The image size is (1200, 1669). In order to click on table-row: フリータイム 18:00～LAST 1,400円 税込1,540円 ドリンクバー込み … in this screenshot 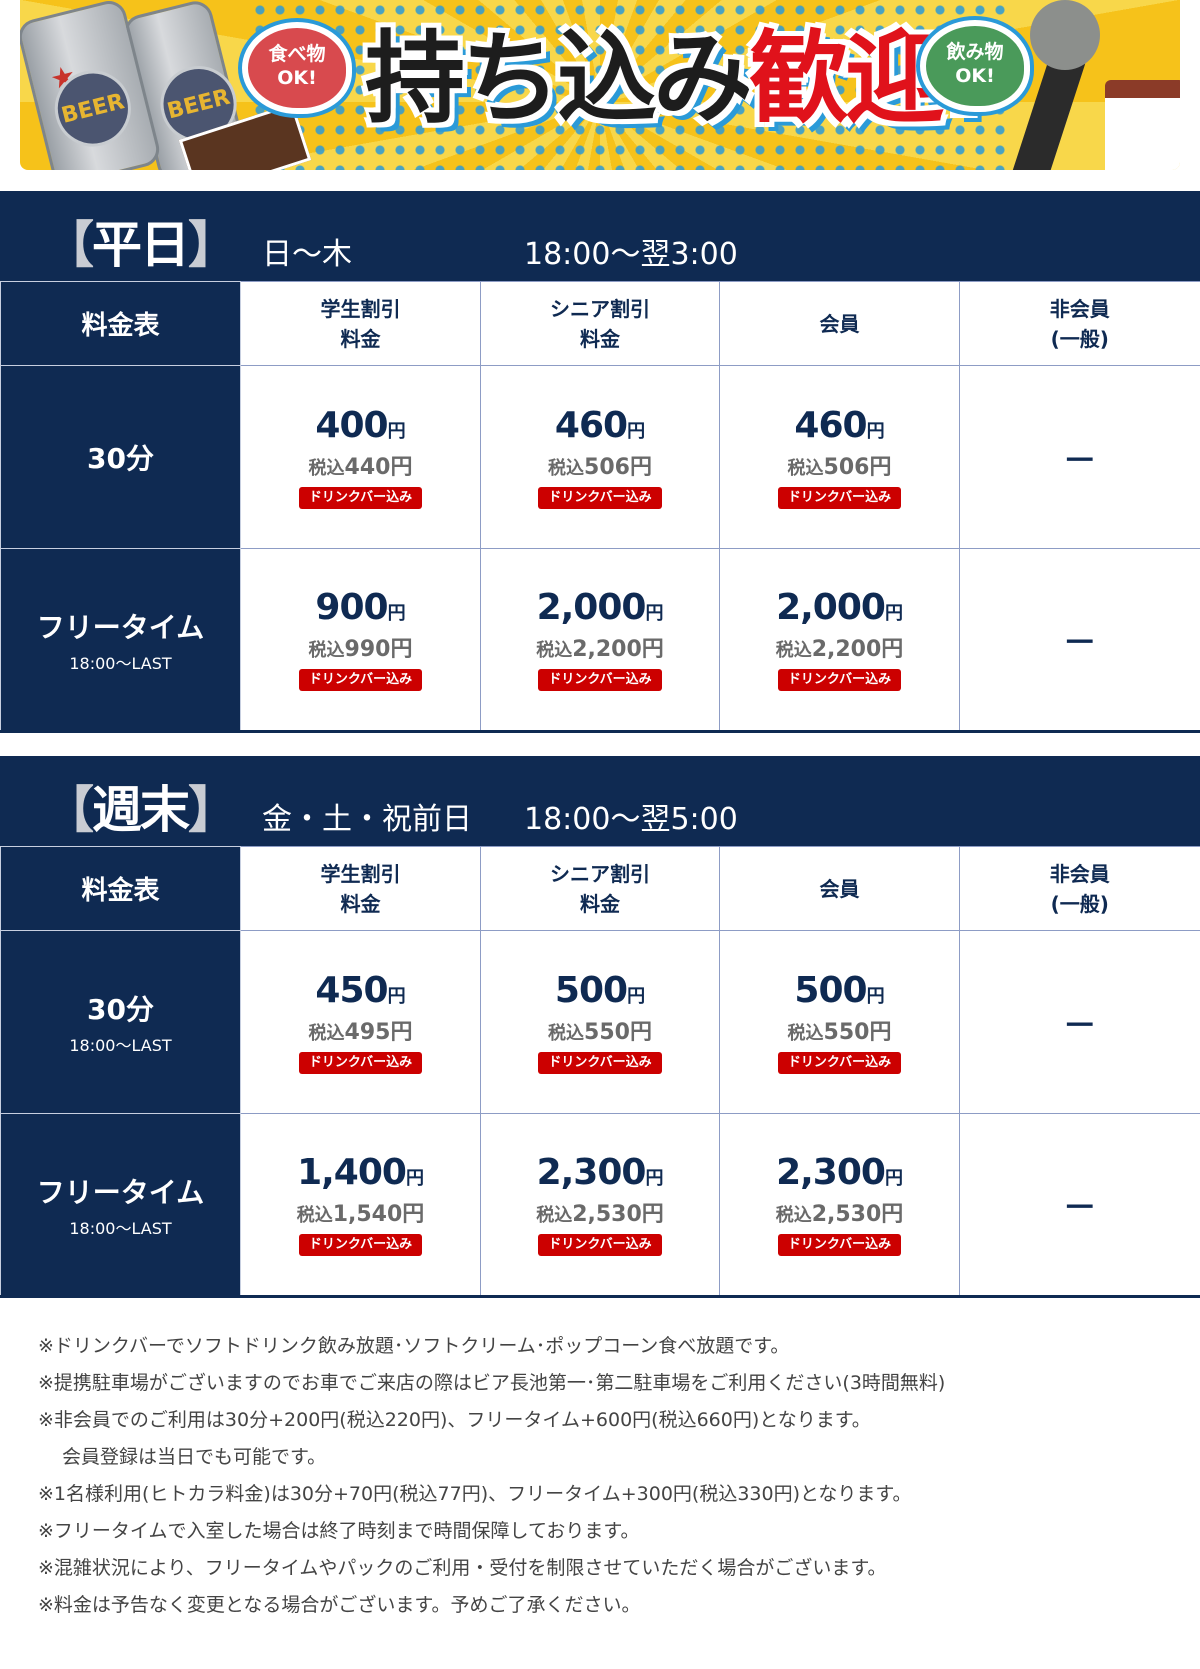, I will do `click(600, 1205)`.